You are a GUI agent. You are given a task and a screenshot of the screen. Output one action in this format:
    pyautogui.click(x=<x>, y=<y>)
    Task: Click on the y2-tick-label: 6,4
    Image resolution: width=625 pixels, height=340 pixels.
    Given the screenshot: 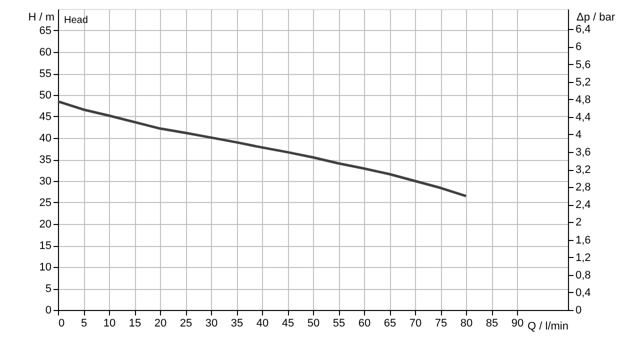 What is the action you would take?
    pyautogui.click(x=583, y=30)
    